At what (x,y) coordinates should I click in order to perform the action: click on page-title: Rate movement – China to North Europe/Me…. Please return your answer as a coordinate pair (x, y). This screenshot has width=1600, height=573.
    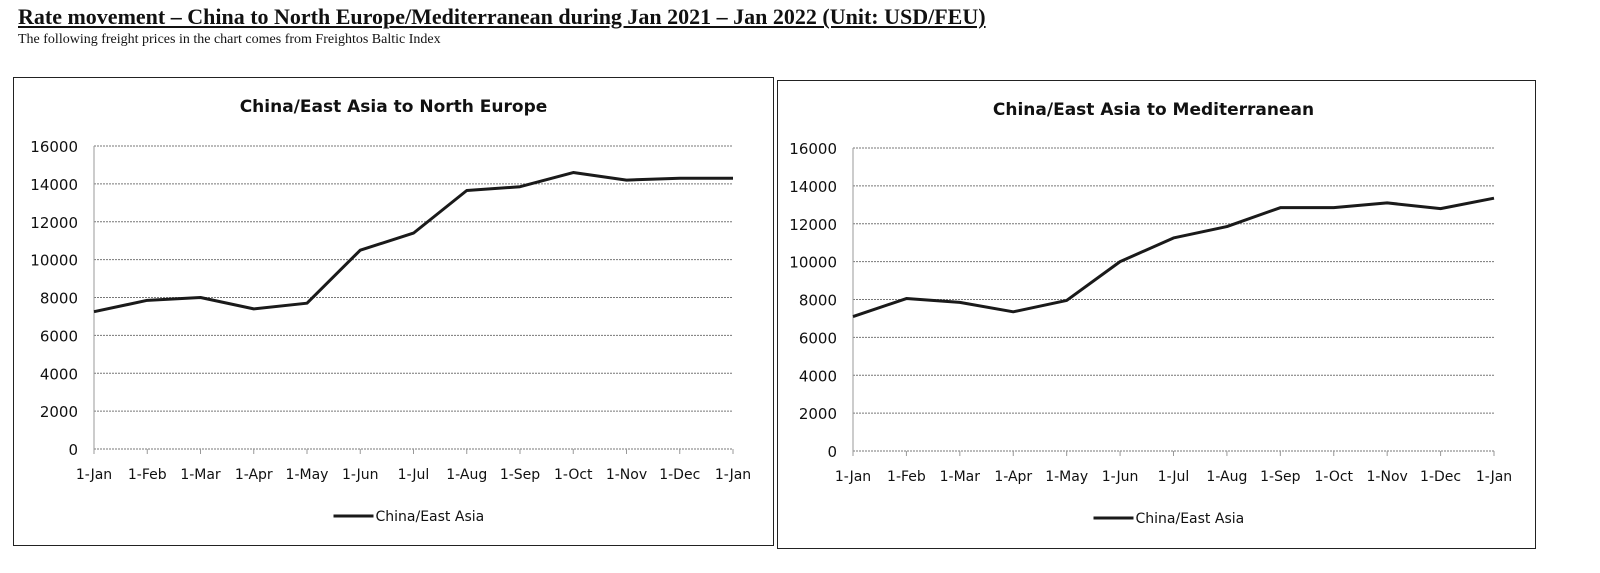
    Looking at the image, I should click on (502, 16).